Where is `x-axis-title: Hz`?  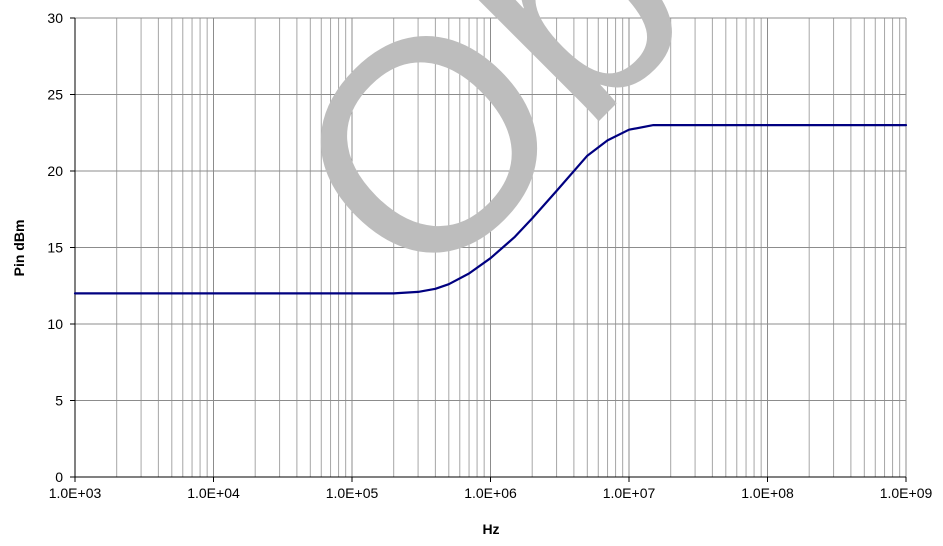 x-axis-title: Hz is located at coordinates (490, 529).